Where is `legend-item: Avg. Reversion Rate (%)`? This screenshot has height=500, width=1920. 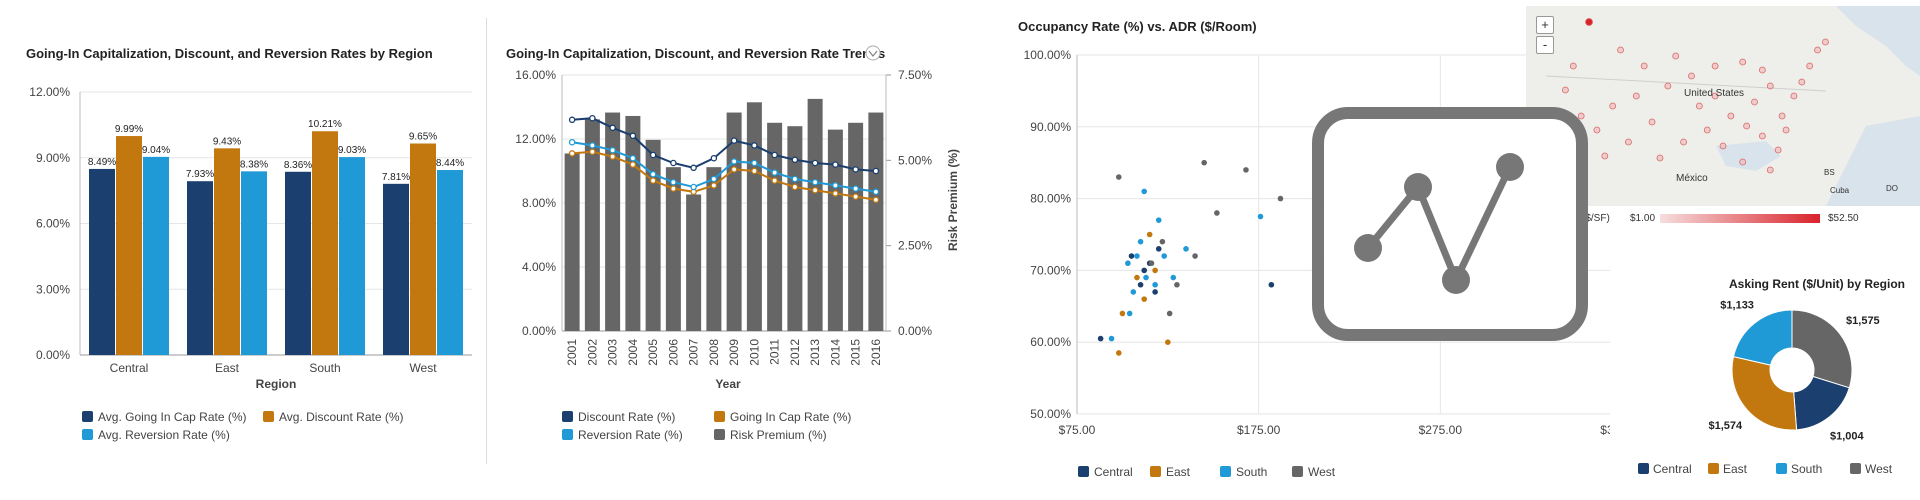 legend-item: Avg. Reversion Rate (%) is located at coordinates (164, 435).